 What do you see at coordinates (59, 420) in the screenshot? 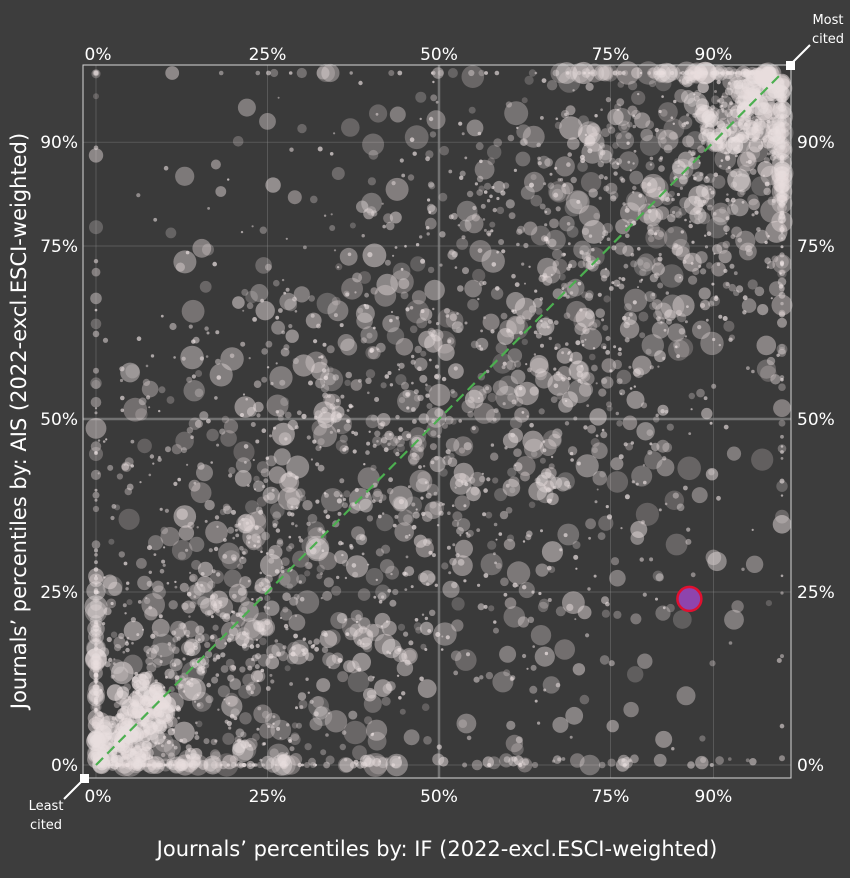
I see `y-tick-label-left: 50%` at bounding box center [59, 420].